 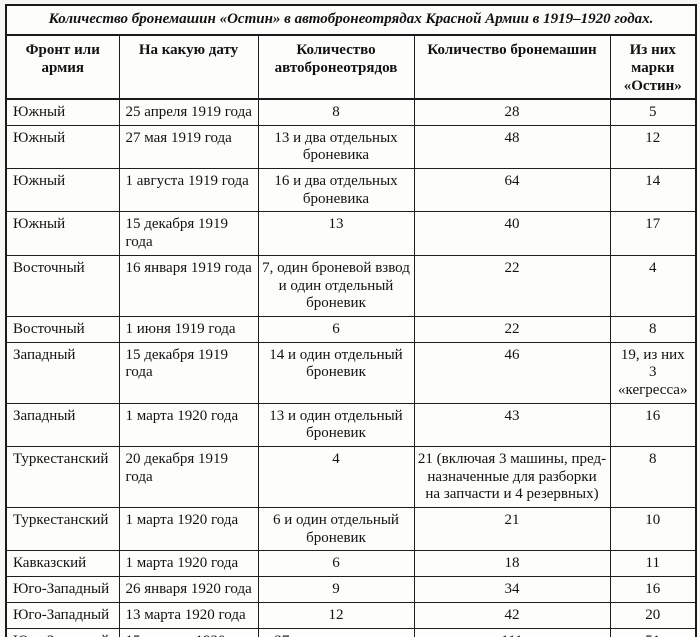 What do you see at coordinates (188, 147) in the screenshot?
I see `cell-date: 27 мая 1919 года` at bounding box center [188, 147].